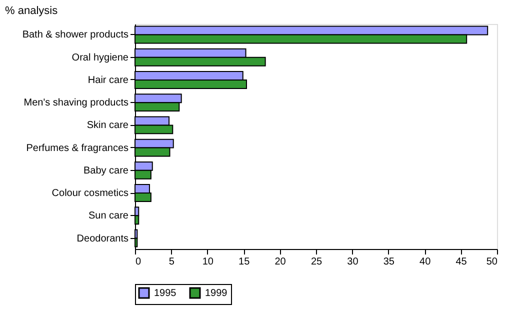  I want to click on y-tick-label: Men's shaving products, so click(76, 103).